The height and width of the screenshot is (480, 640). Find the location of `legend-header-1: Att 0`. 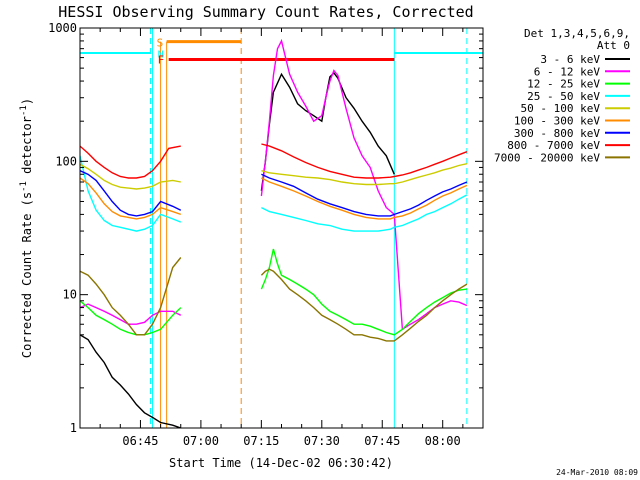

legend-header-1: Att 0 is located at coordinates (613, 45).